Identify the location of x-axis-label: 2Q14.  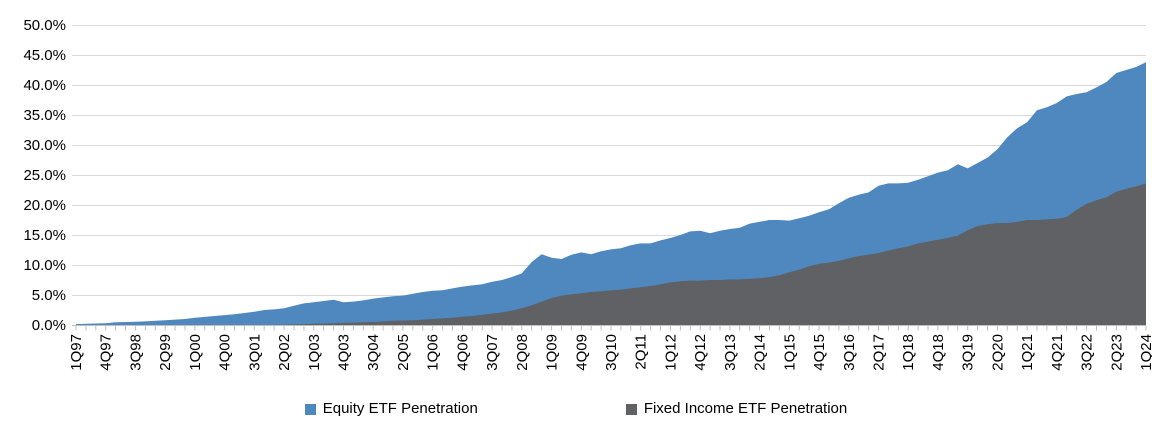
(760, 352).